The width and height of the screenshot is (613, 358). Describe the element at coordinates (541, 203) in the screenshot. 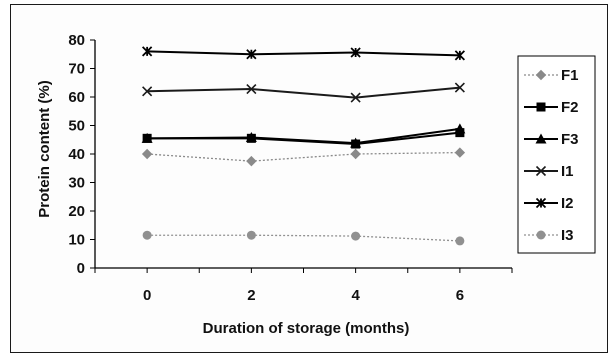

I see `legend-marker-i2` at that location.